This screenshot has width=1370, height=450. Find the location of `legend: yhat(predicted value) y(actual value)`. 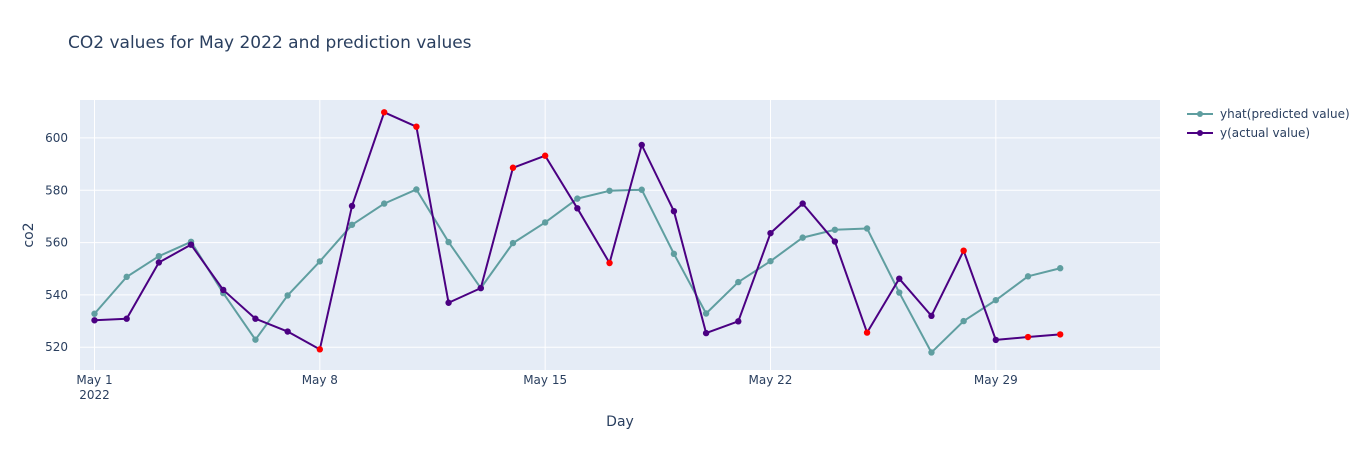

legend: yhat(predicted value) y(actual value) is located at coordinates (1267, 123).